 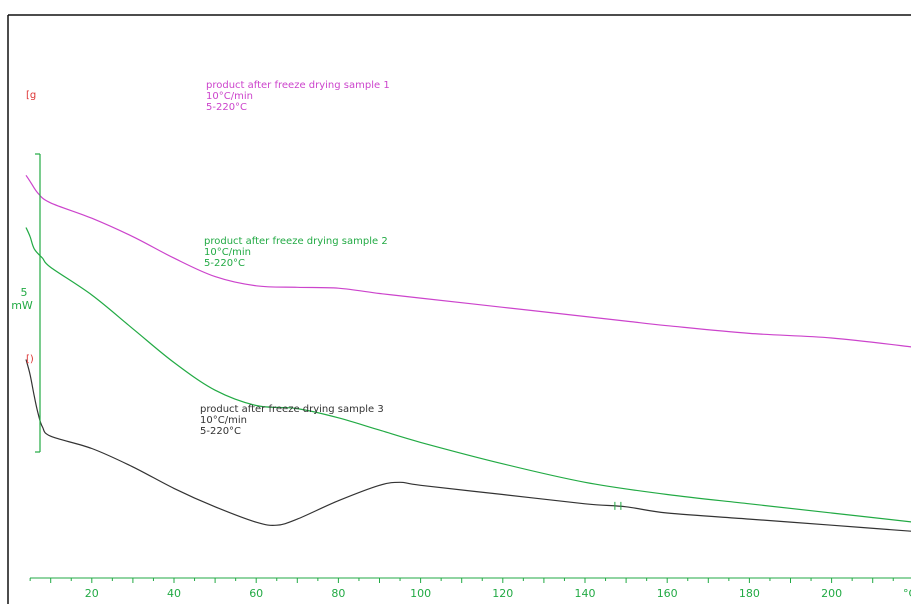 What do you see at coordinates (22, 305) in the screenshot?
I see `scale-bar-unit: mW` at bounding box center [22, 305].